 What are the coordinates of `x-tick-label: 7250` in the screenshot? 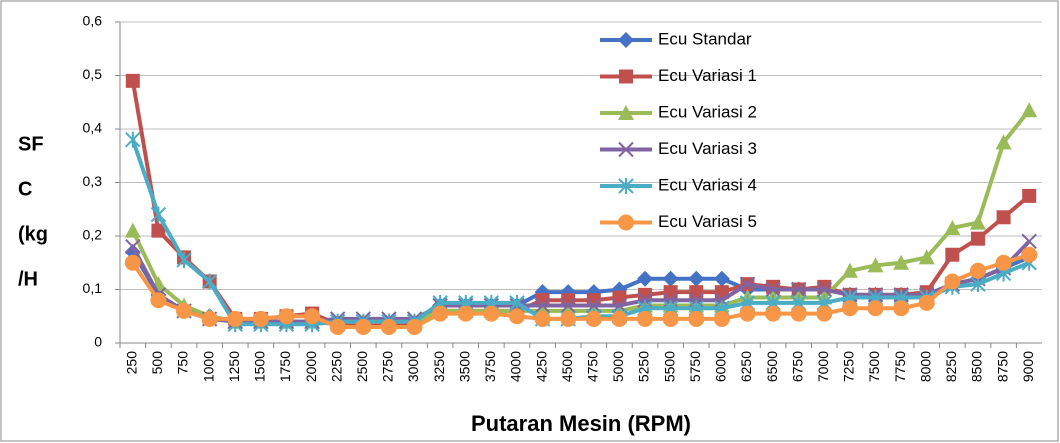 It's located at (849, 366).